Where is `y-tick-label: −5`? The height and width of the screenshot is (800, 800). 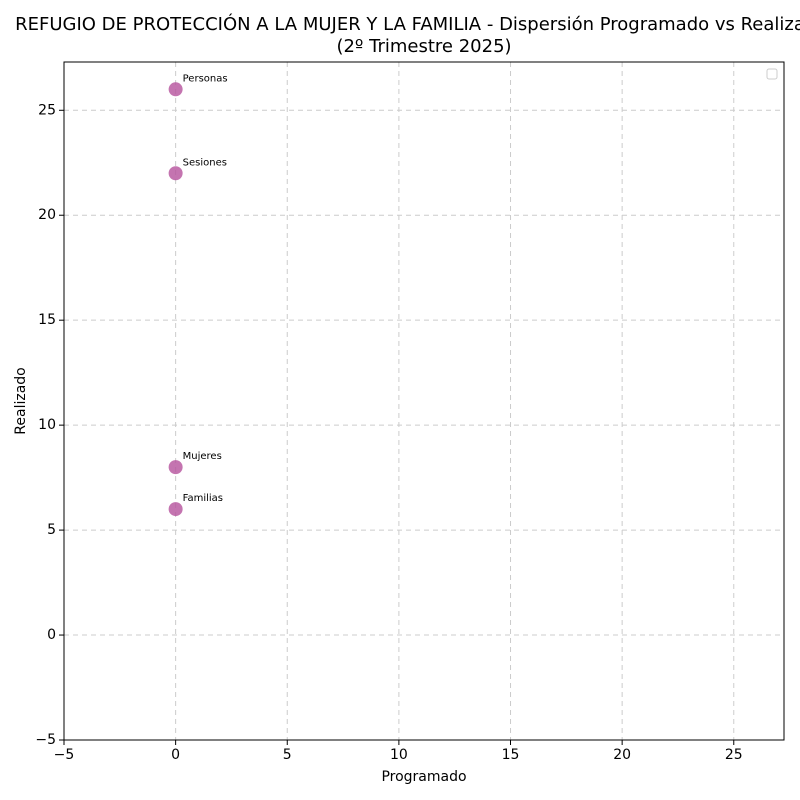 y-tick-label: −5 is located at coordinates (45, 740).